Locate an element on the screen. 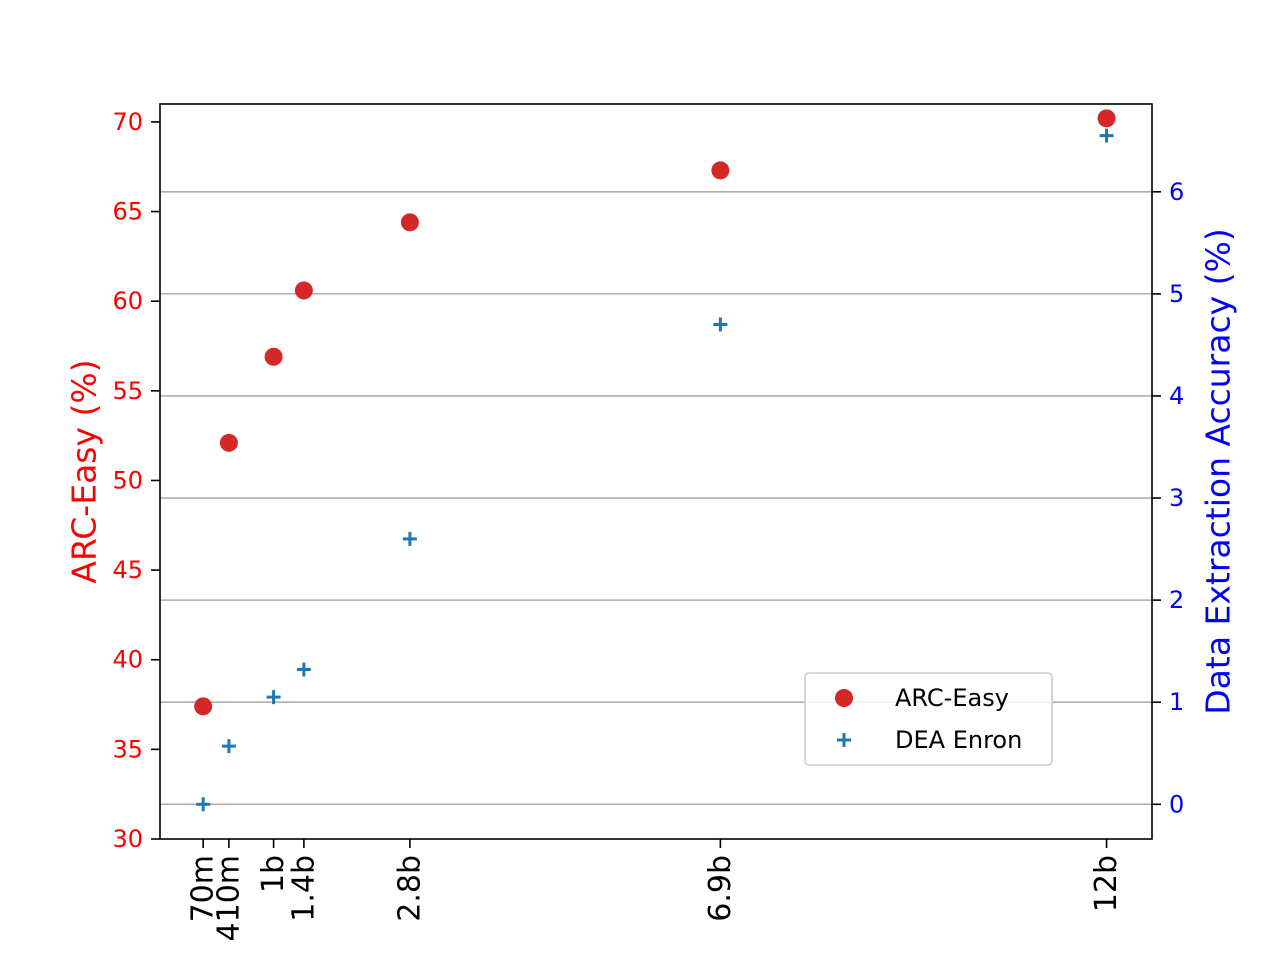 The width and height of the screenshot is (1280, 960). left-y-tick-label-8: 70 is located at coordinates (127, 122).